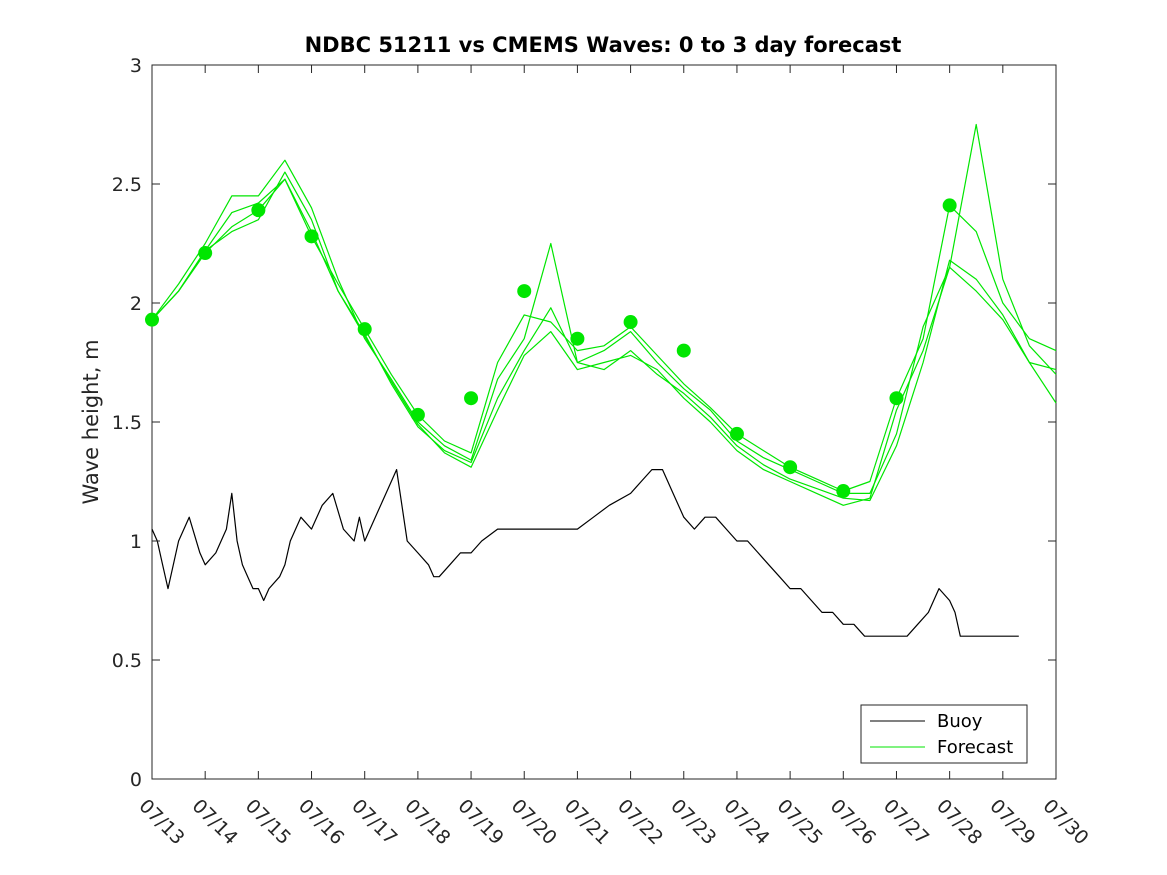 The width and height of the screenshot is (1167, 875). What do you see at coordinates (853, 822) in the screenshot?
I see `x-tick-label: 07/26` at bounding box center [853, 822].